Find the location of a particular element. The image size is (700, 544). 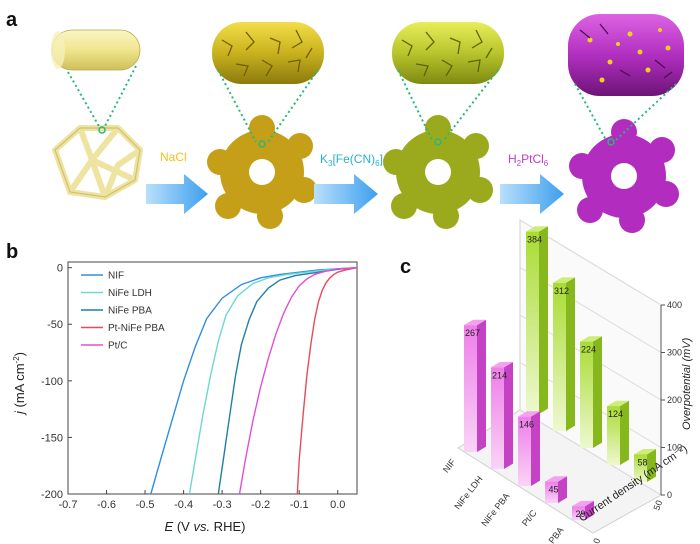

category-label: Pt-NiFe PBA is located at coordinates (545, 534).